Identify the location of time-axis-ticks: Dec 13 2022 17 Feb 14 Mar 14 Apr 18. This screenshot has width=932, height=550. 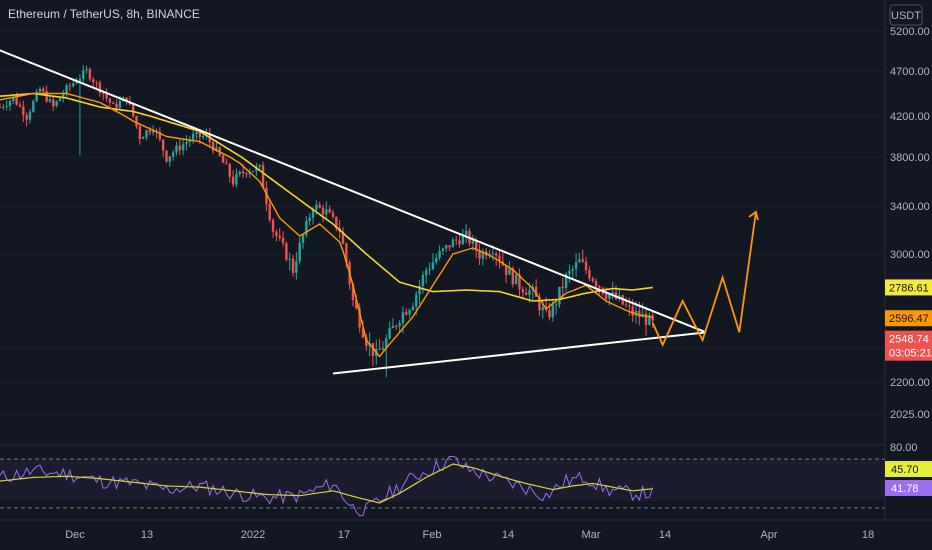
(469, 535).